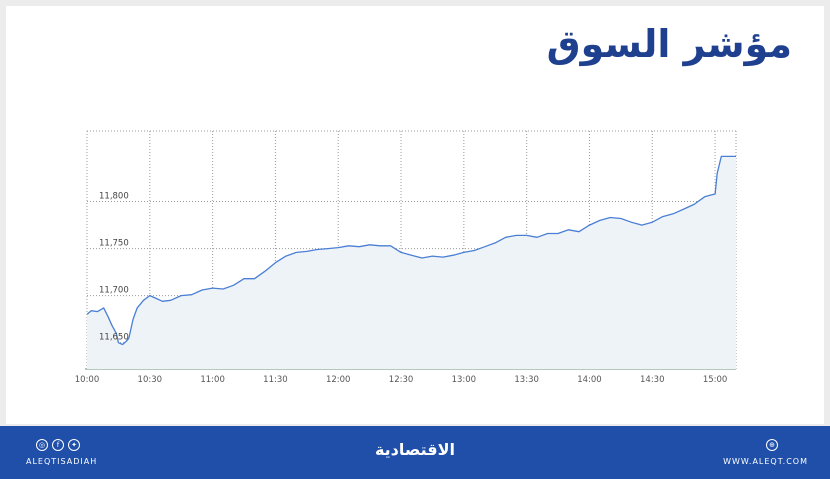 The width and height of the screenshot is (830, 479). What do you see at coordinates (62, 461) in the screenshot?
I see `social-handle: ALEQTISADIAH` at bounding box center [62, 461].